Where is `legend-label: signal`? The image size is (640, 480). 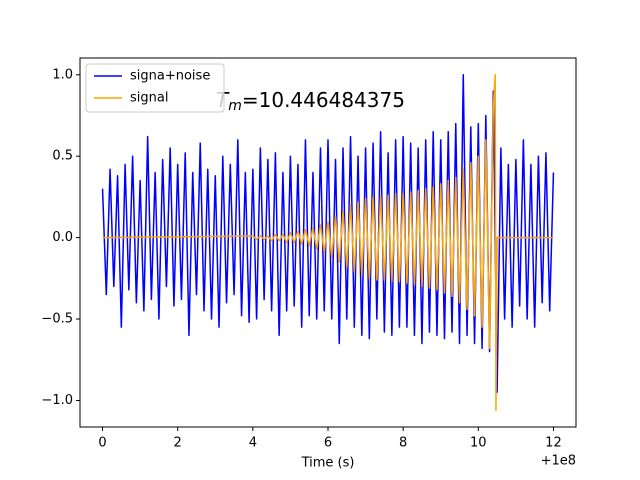 legend-label: signal is located at coordinates (149, 98).